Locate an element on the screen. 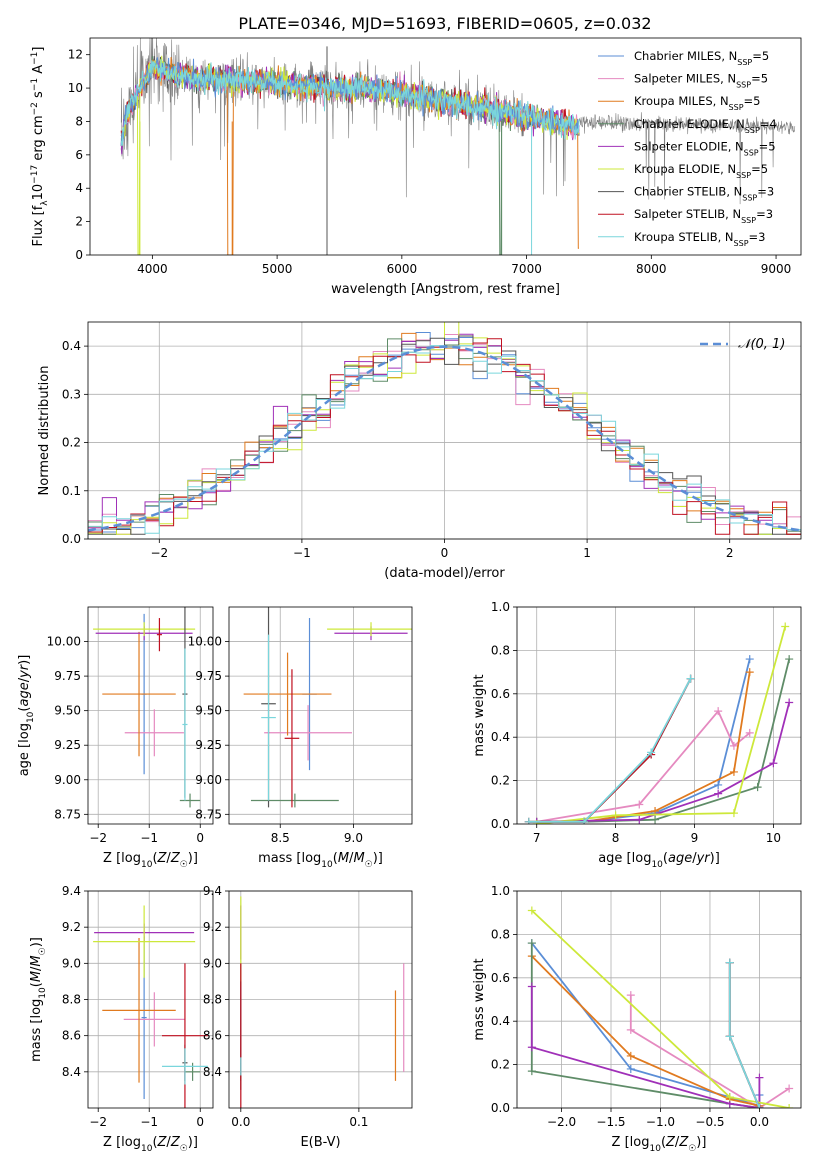  x-axis-label: mass [log10(M/M☉)] is located at coordinates (320, 860).